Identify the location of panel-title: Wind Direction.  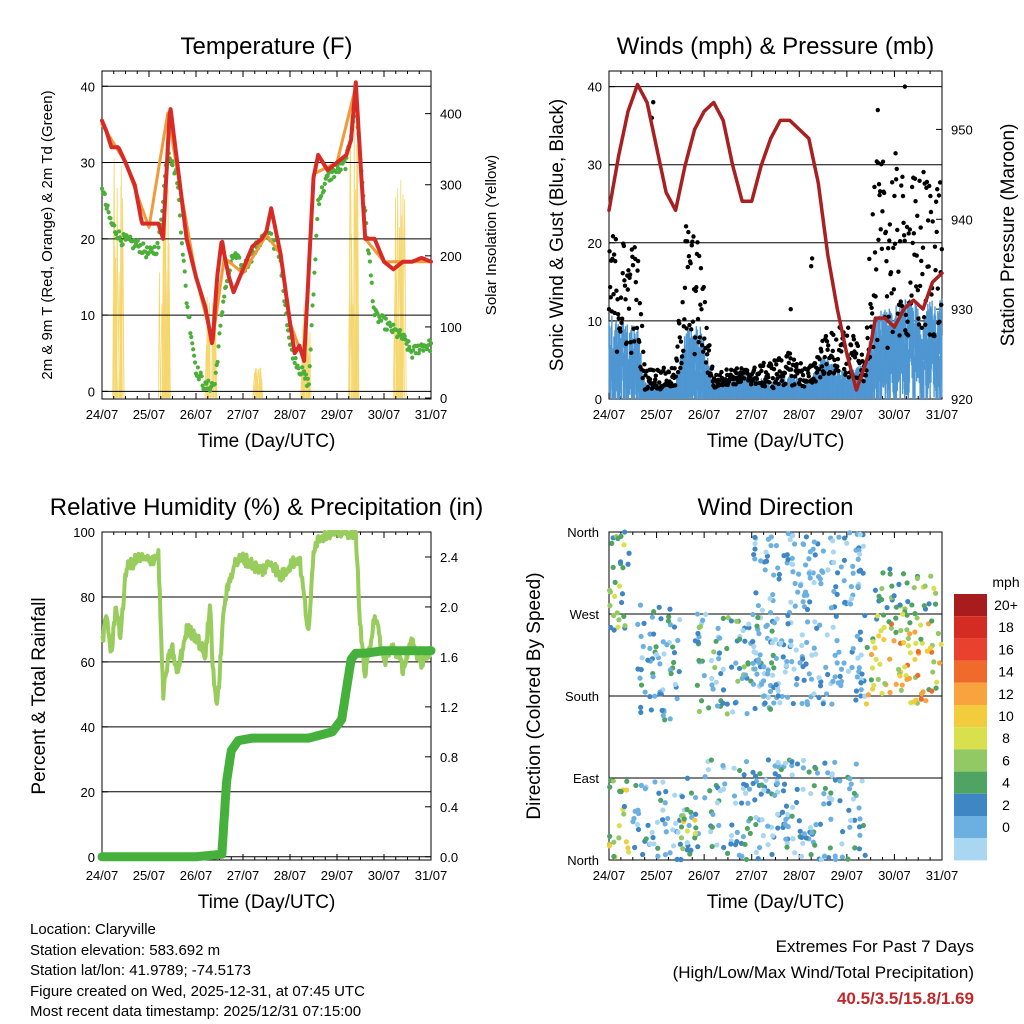
(775, 507).